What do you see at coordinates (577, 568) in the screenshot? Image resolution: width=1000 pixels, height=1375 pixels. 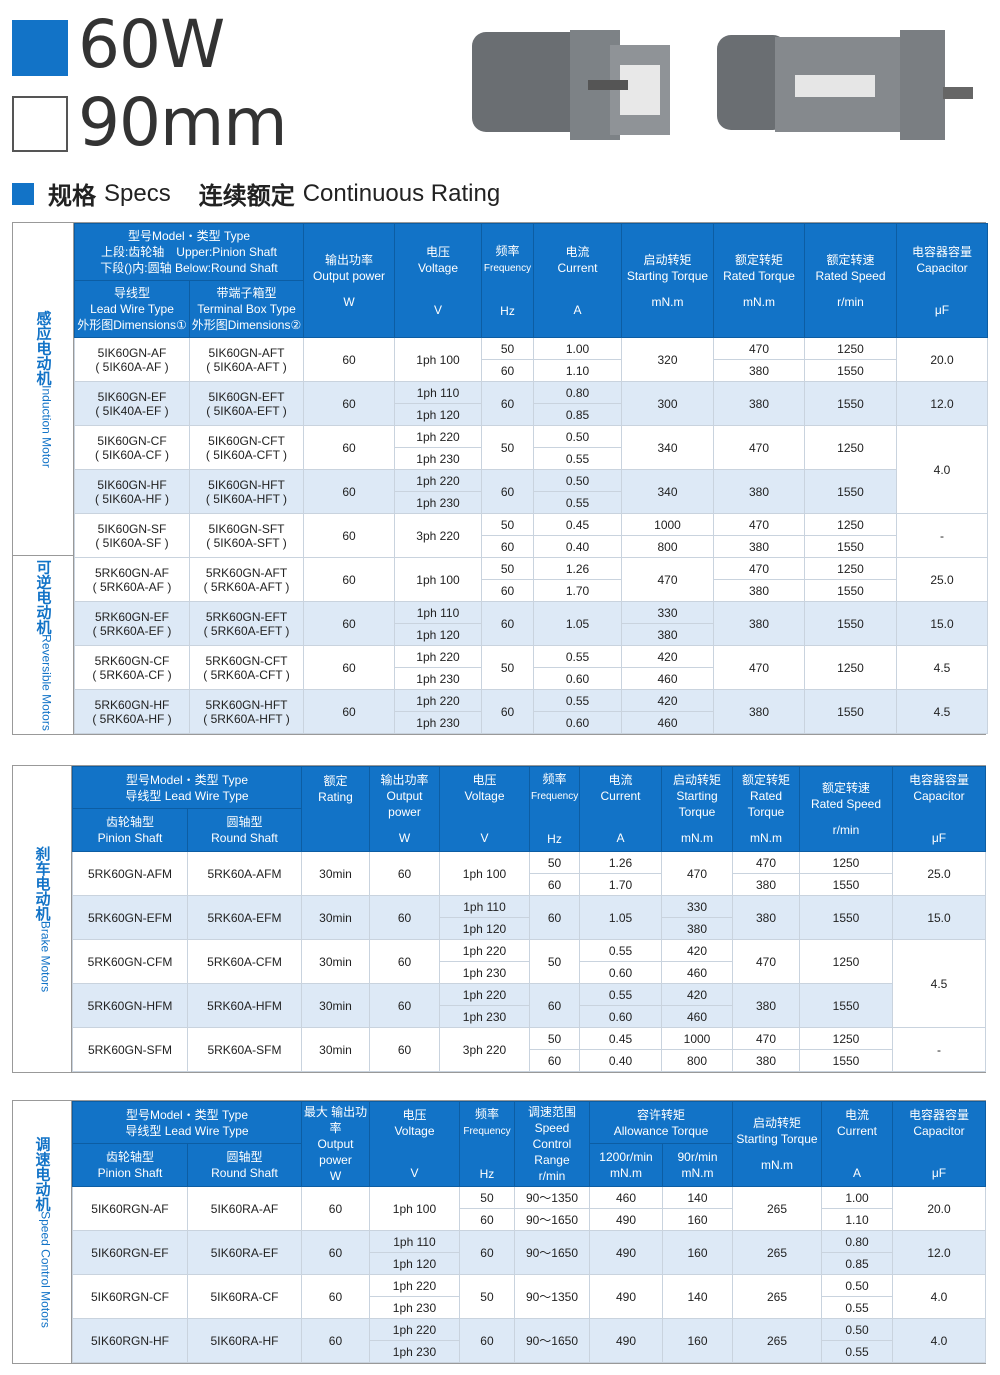 I see `cur-cell: 1.26` at bounding box center [577, 568].